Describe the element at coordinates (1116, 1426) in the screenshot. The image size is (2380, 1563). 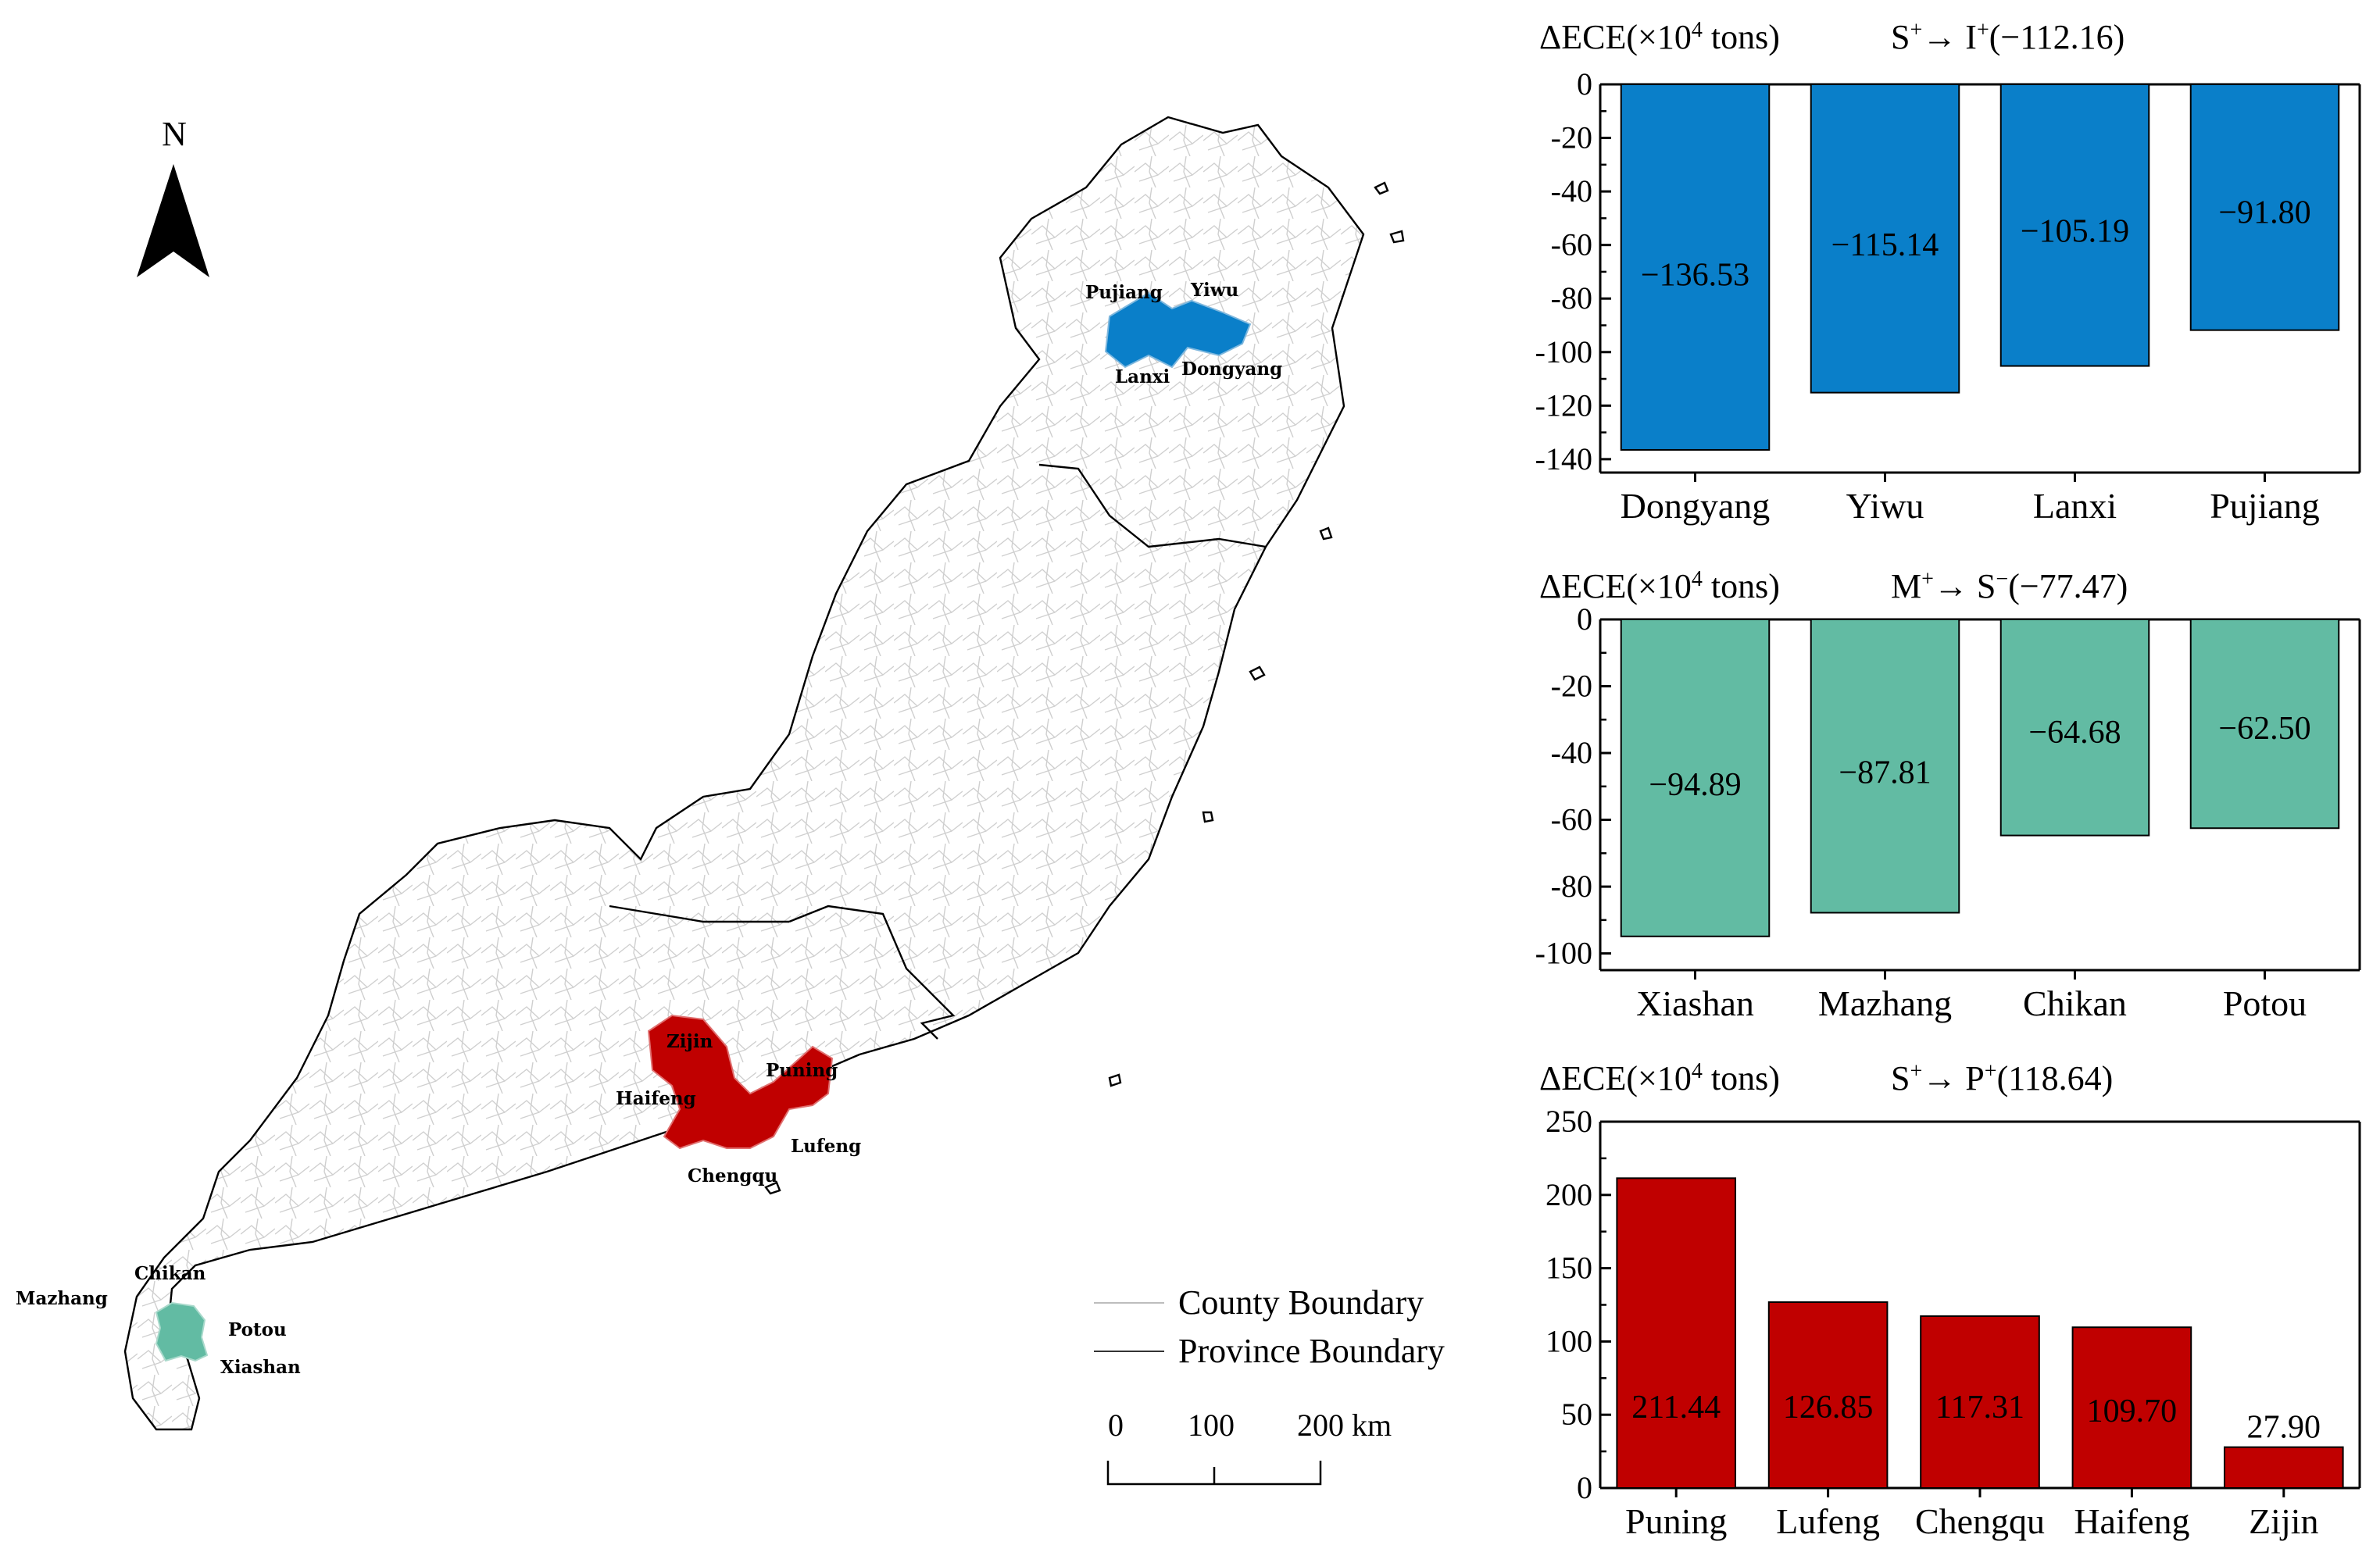
I see `scale-tick-label: 0` at that location.